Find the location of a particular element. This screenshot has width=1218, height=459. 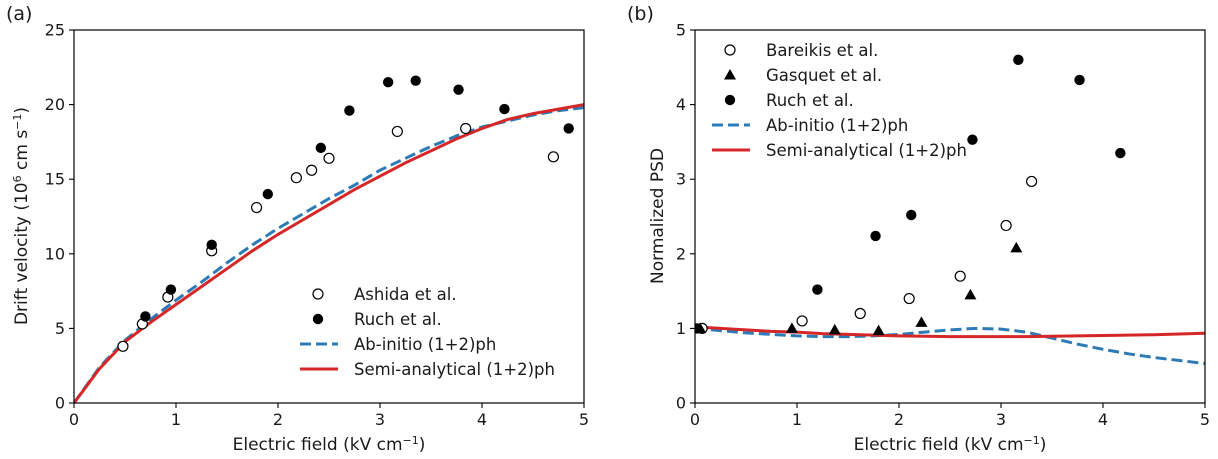

panel-b-y-axis-label: Normalized PSD is located at coordinates (658, 216).